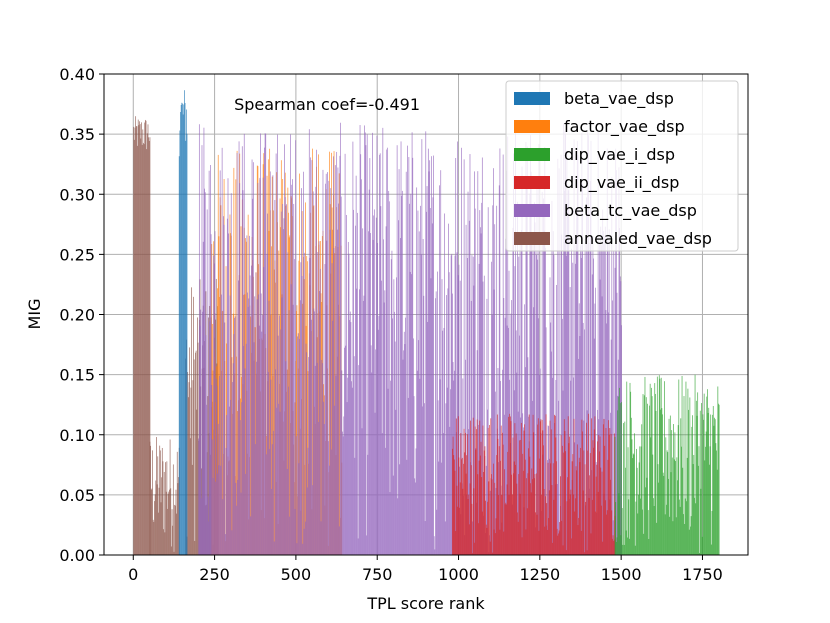 The width and height of the screenshot is (830, 623). Describe the element at coordinates (619, 155) in the screenshot. I see `legend-label-dip_vae_i_dsp: dip_vae_i_dsp` at that location.